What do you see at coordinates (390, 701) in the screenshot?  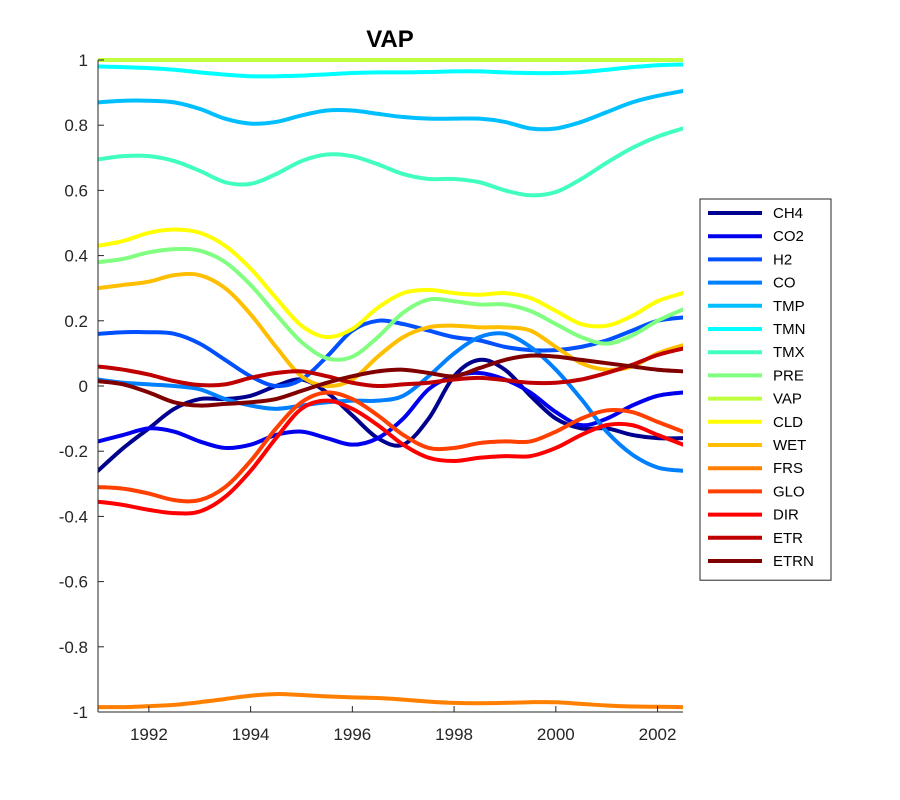 I see `series-line-frs` at bounding box center [390, 701].